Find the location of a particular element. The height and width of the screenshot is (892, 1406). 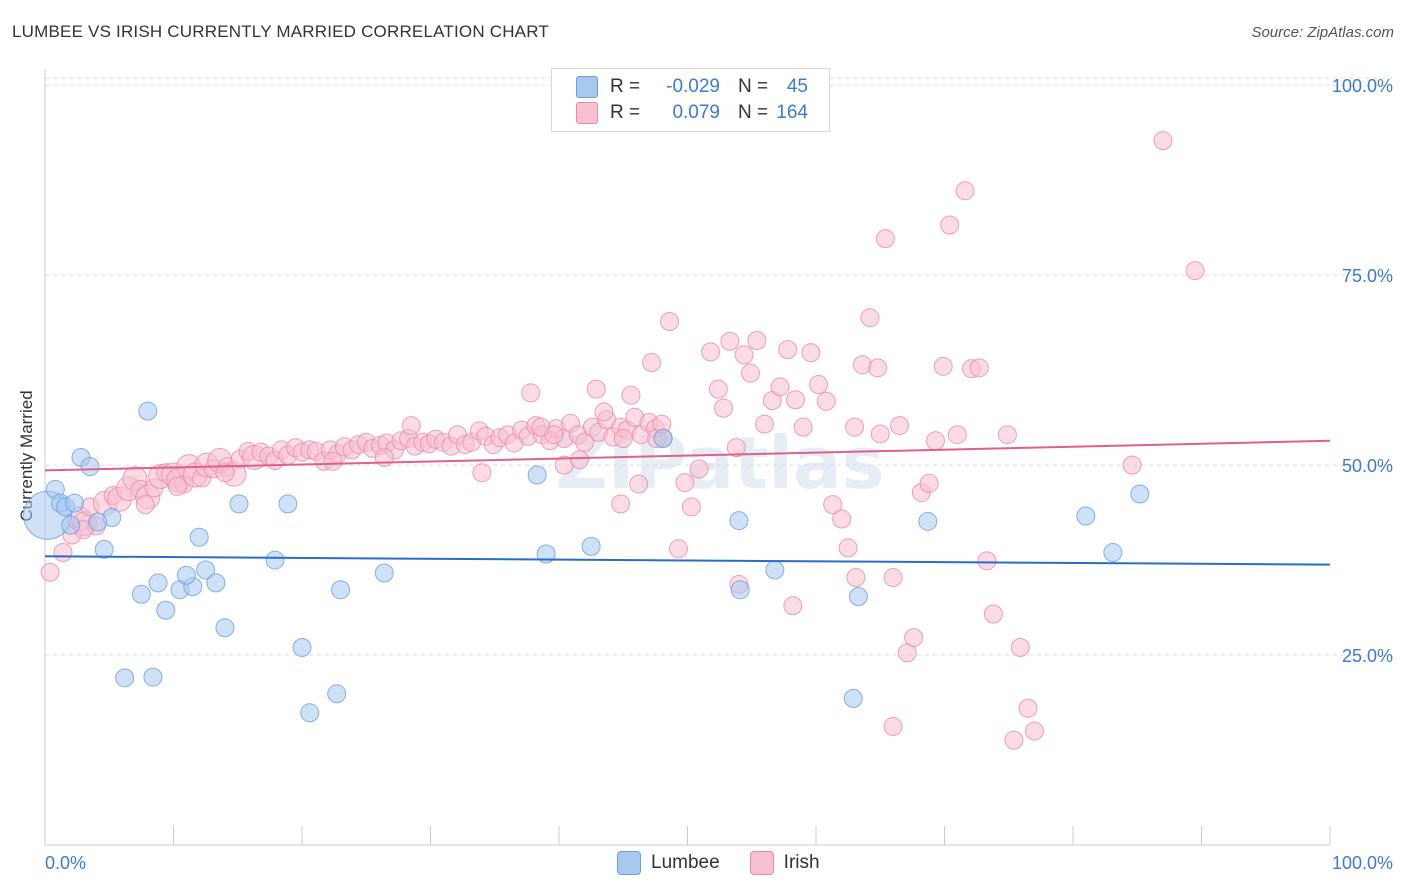

y-tick-label: 25.0% is located at coordinates (1367, 656).